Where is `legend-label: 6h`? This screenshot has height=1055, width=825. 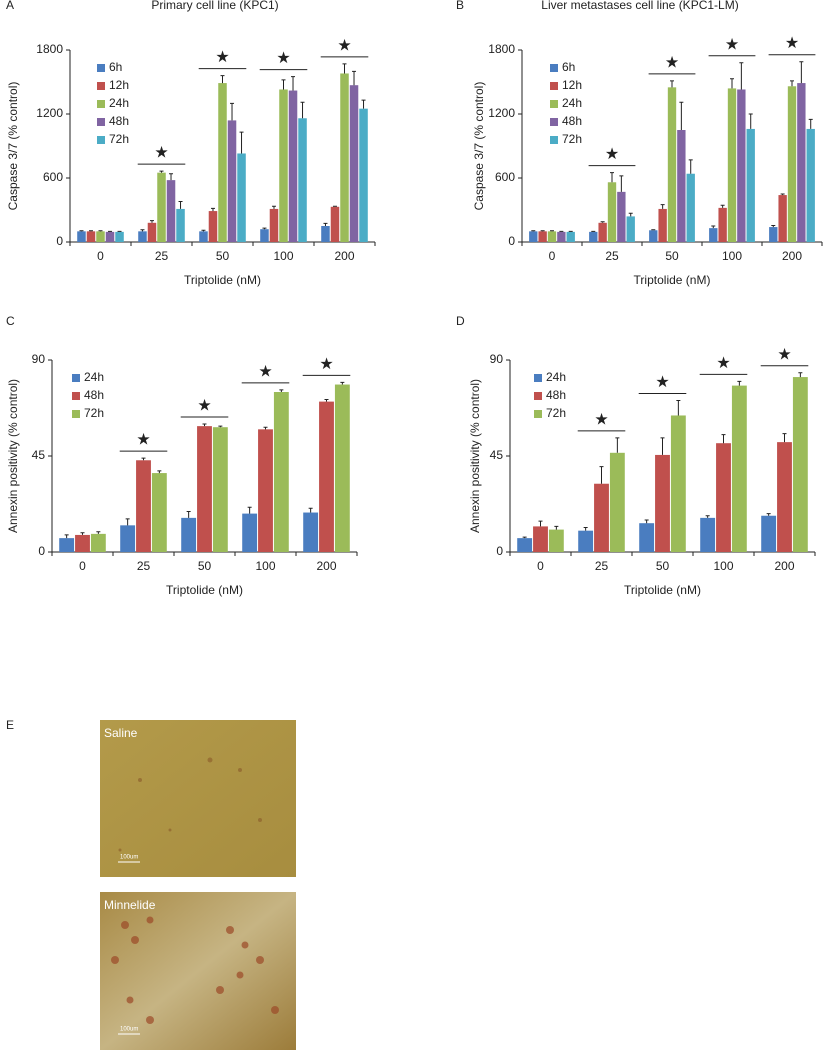
legend-label: 6h is located at coordinates (115, 67).